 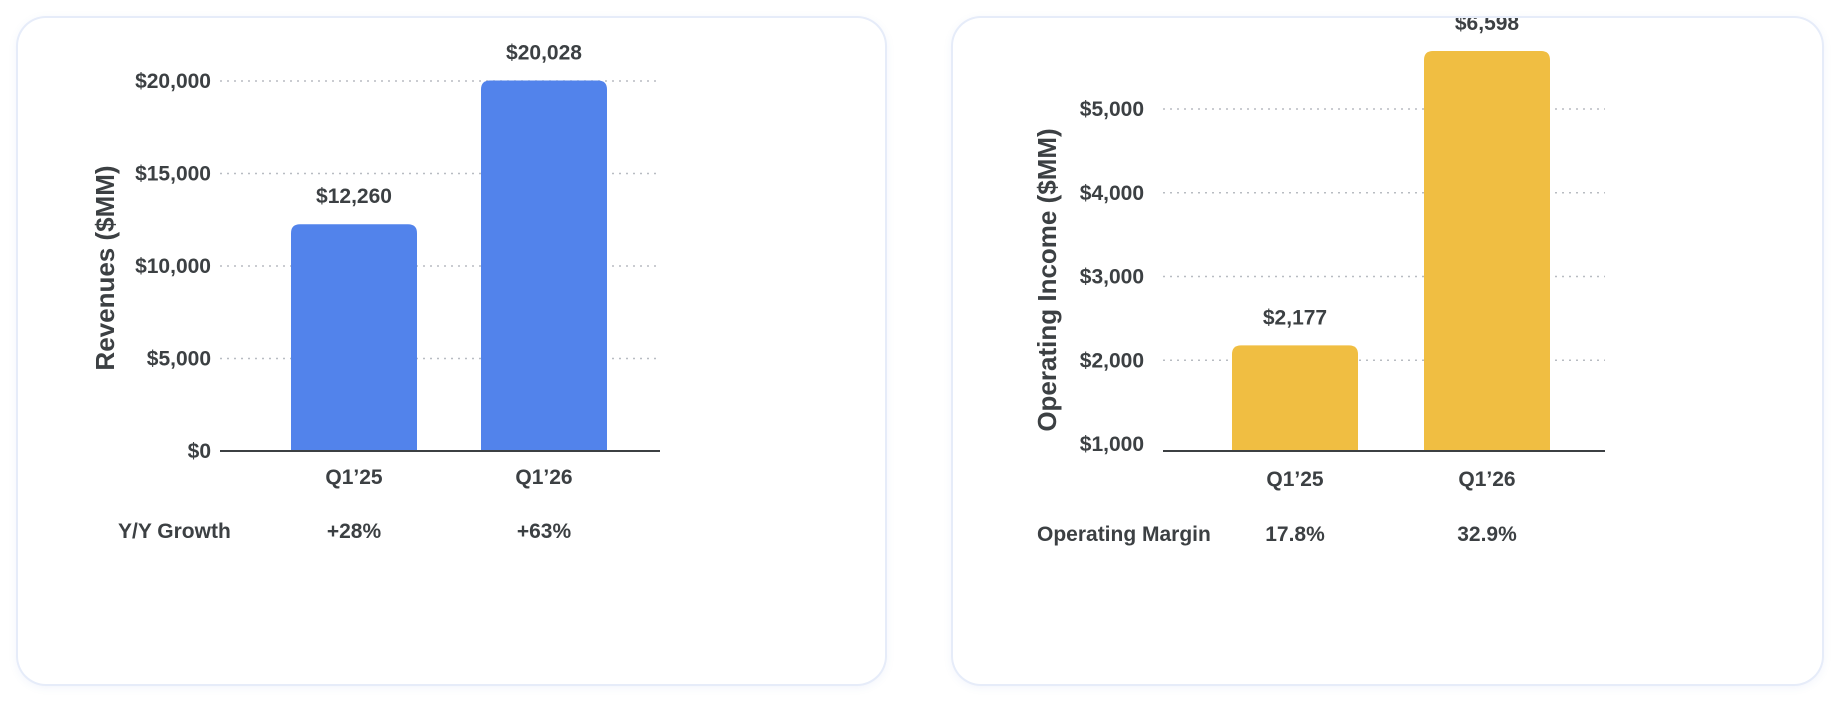 What do you see at coordinates (174, 531) in the screenshot?
I see `footer-row-label: Y/Y Growth` at bounding box center [174, 531].